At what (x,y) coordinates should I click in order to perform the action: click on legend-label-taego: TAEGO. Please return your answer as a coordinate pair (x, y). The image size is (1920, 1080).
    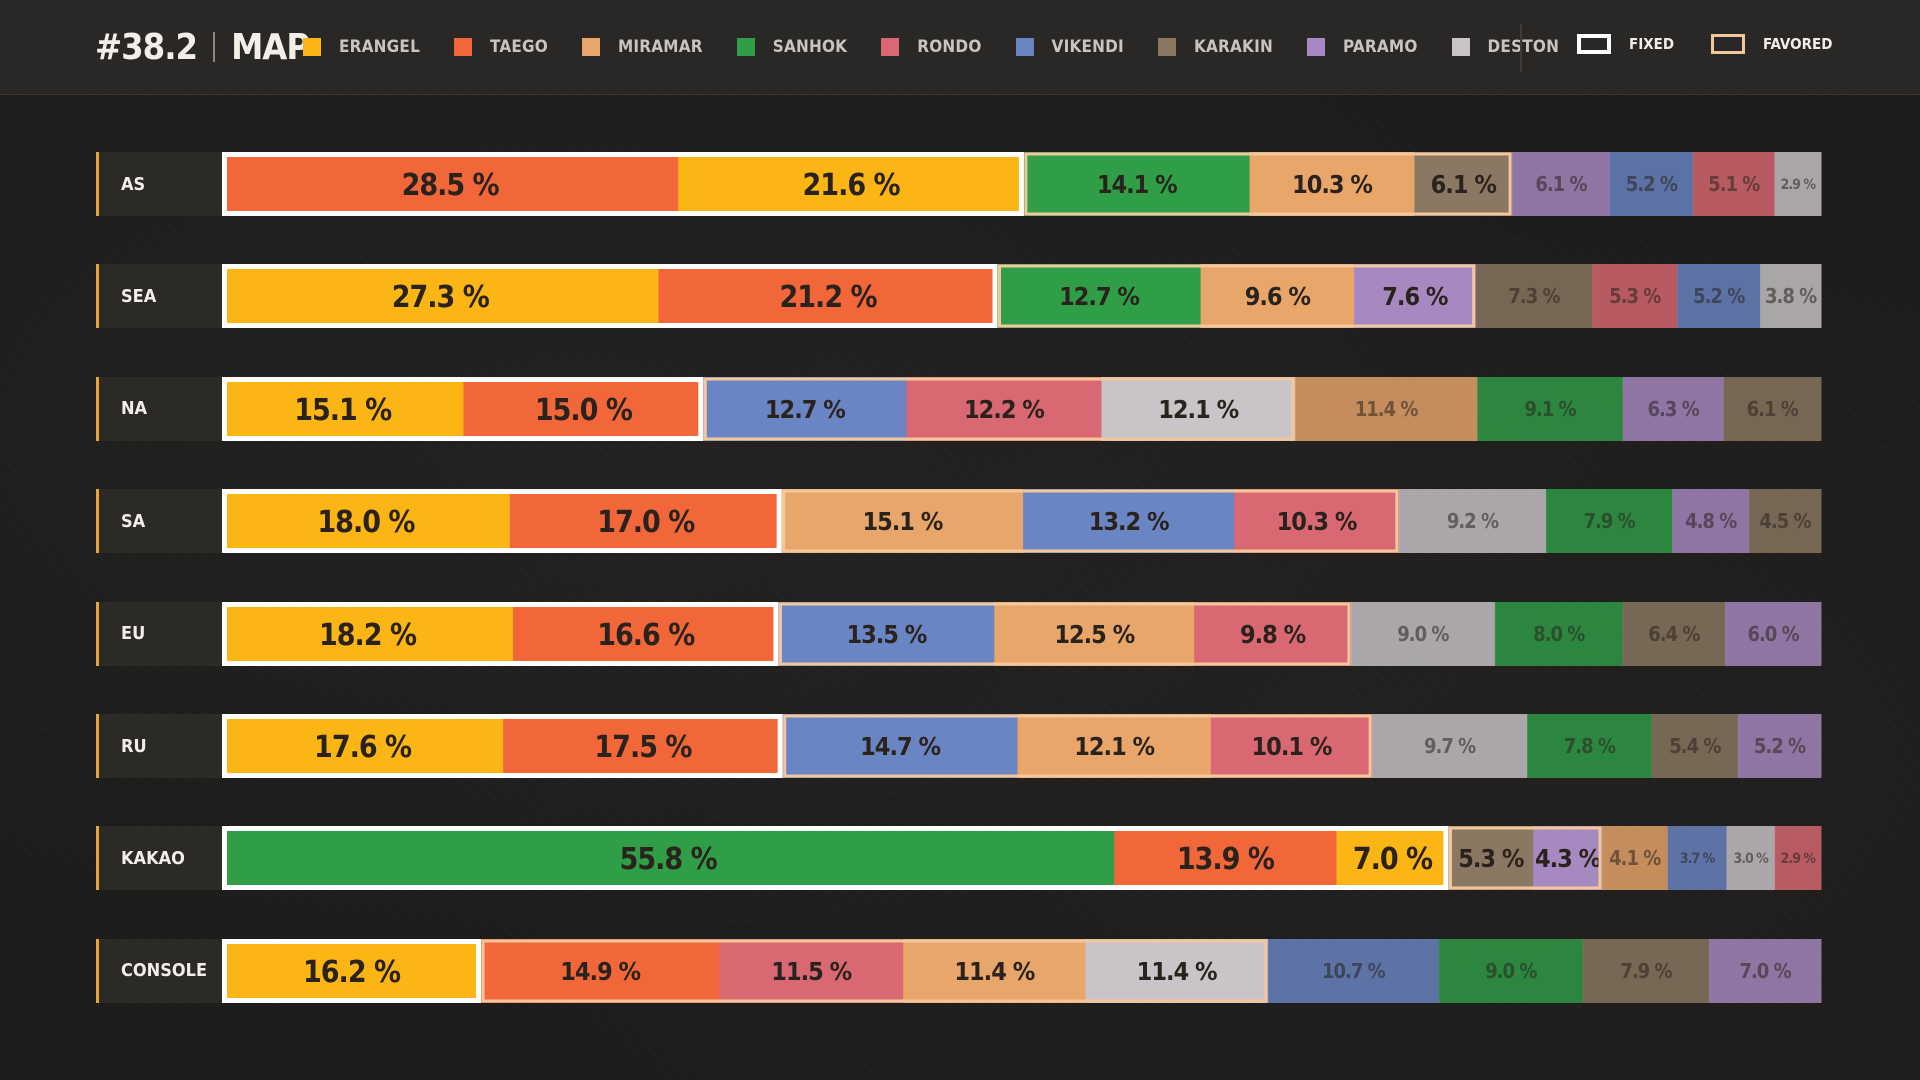
    Looking at the image, I should click on (519, 47).